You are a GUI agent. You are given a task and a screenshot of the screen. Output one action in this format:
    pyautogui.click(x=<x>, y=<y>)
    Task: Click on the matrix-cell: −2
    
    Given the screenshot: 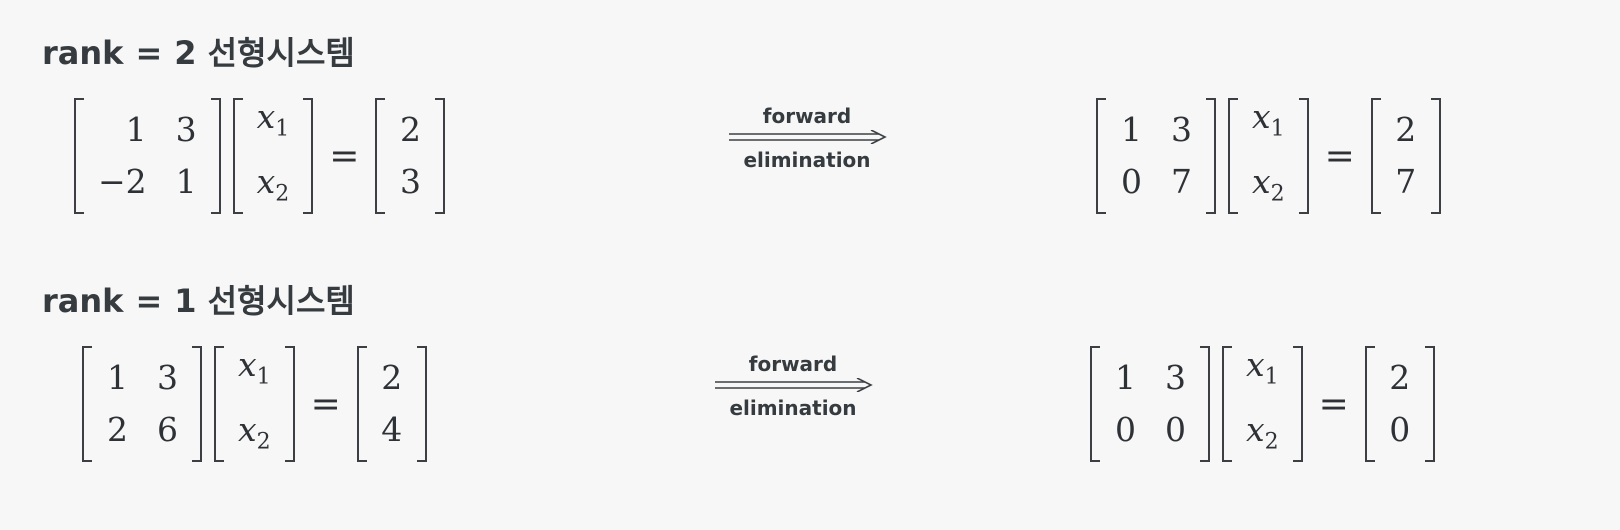 What is the action you would take?
    pyautogui.click(x=122, y=181)
    